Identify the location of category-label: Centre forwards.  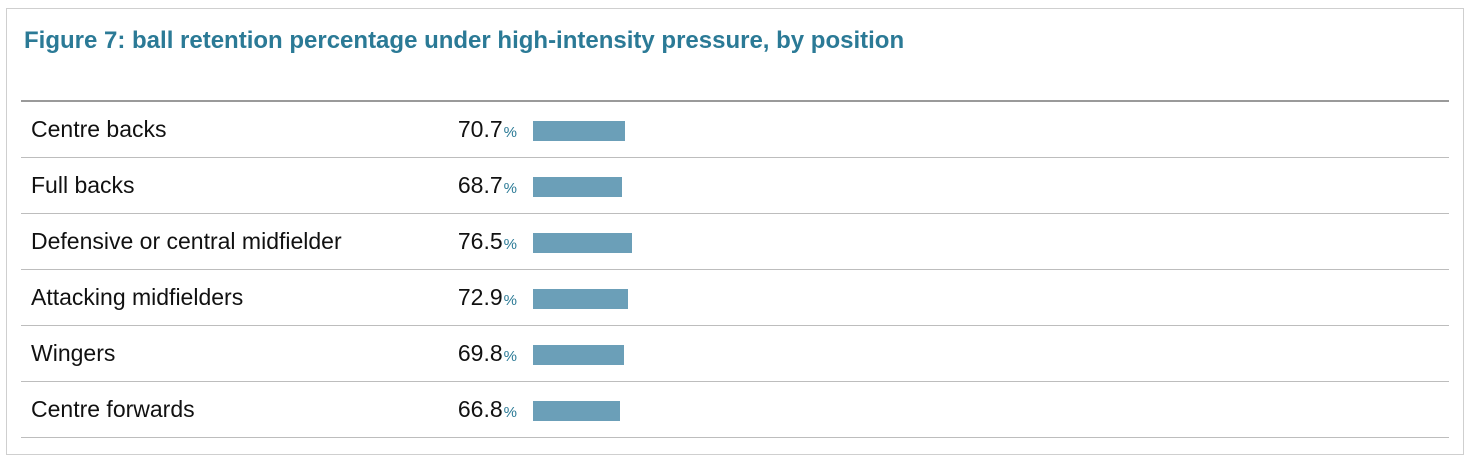
(113, 409).